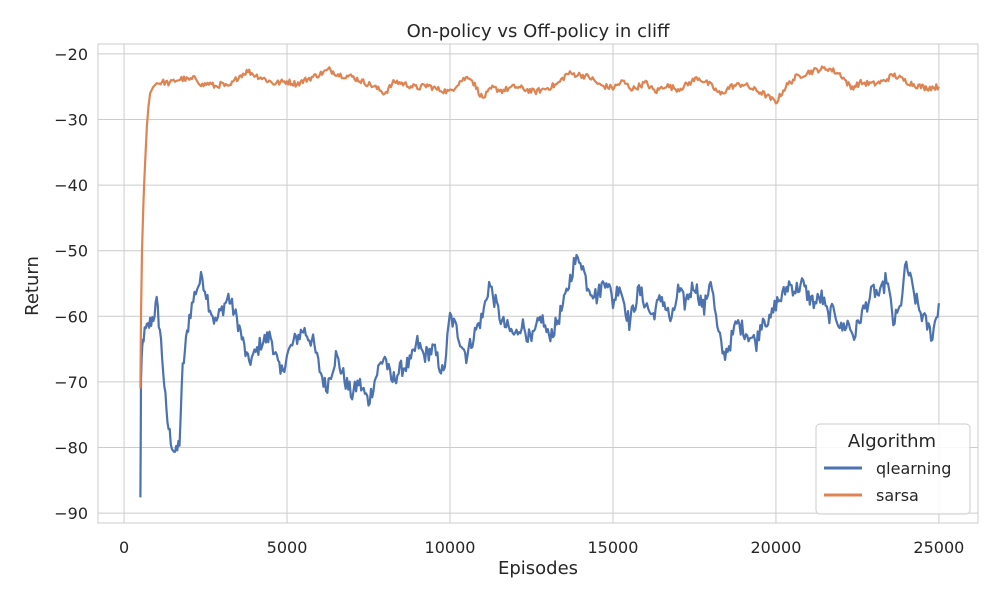 The image size is (1000, 600). What do you see at coordinates (71, 448) in the screenshot?
I see `y-tick-label: −80` at bounding box center [71, 448].